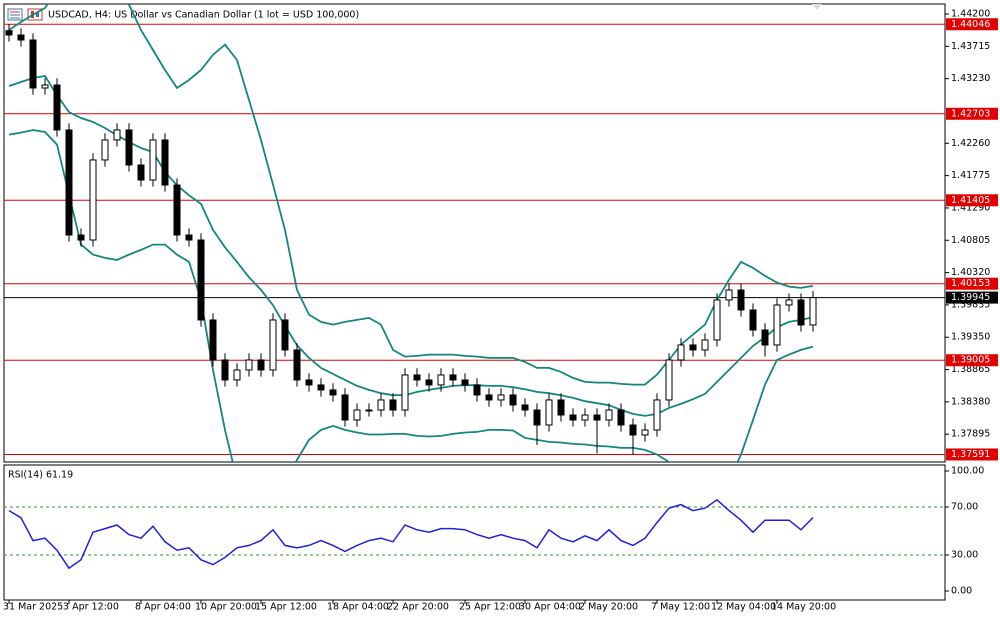 This screenshot has width=1000, height=620. What do you see at coordinates (608, 607) in the screenshot?
I see `x-tick-label: 2 May 20:00` at bounding box center [608, 607].